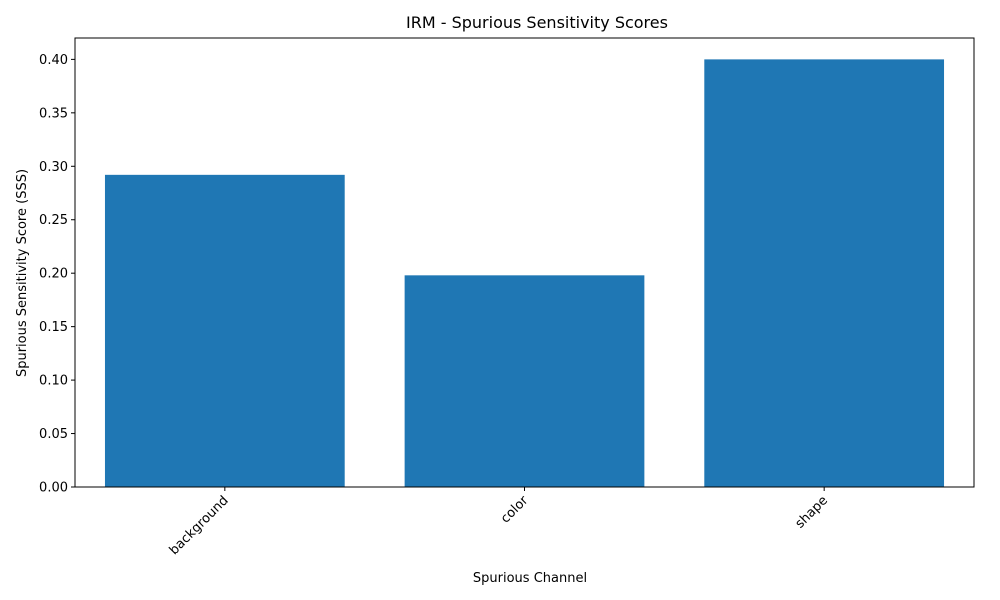 Image resolution: width=1000 pixels, height=600 pixels. Describe the element at coordinates (53, 167) in the screenshot. I see `y-tick-label: 0.30` at that location.